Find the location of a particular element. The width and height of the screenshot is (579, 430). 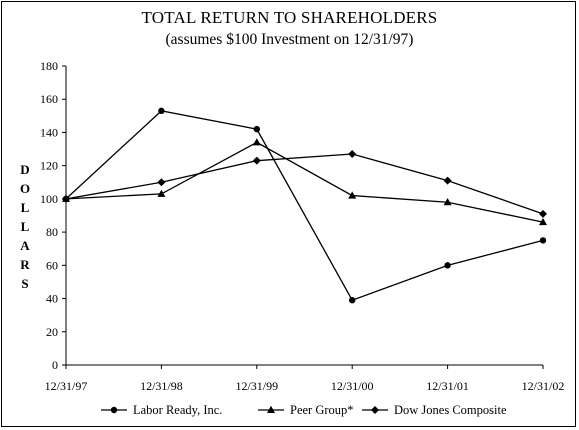

y-axis-label-letter: R is located at coordinates (25, 264).